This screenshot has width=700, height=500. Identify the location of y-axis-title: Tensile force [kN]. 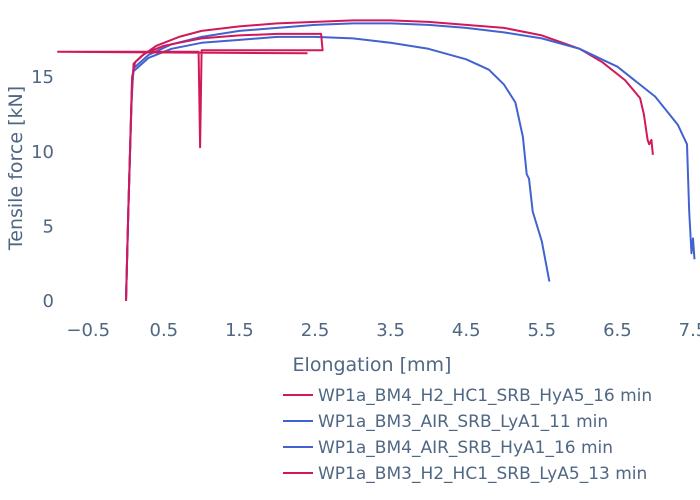
(16, 168).